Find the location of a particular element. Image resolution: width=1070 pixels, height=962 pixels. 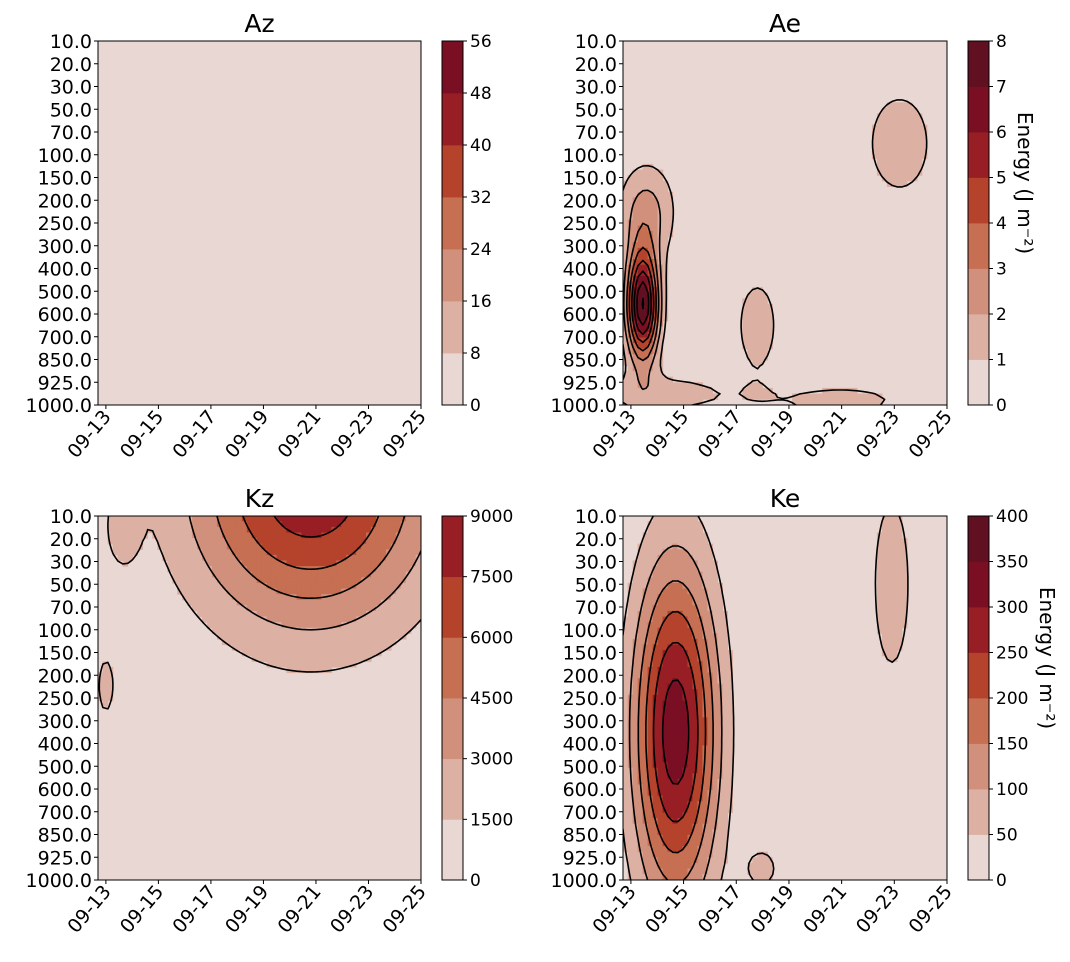

colorbar-tick-label: 0 is located at coordinates (1001, 406).